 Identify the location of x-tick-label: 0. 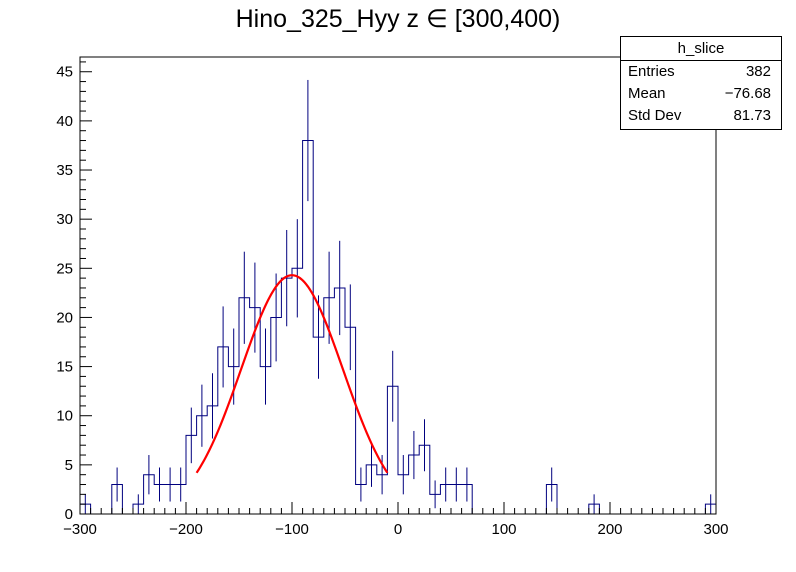
(398, 529).